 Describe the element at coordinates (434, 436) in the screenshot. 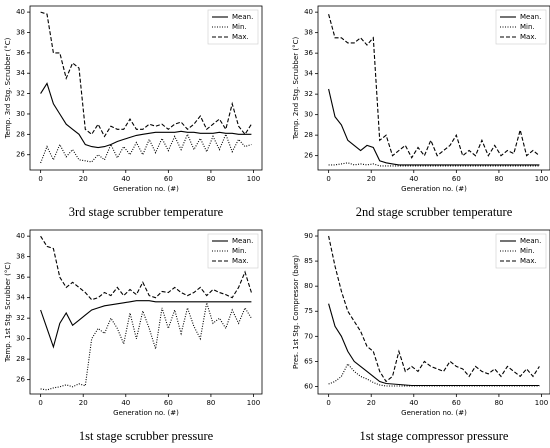

I see `caption: 1st stage compressor pressure` at that location.